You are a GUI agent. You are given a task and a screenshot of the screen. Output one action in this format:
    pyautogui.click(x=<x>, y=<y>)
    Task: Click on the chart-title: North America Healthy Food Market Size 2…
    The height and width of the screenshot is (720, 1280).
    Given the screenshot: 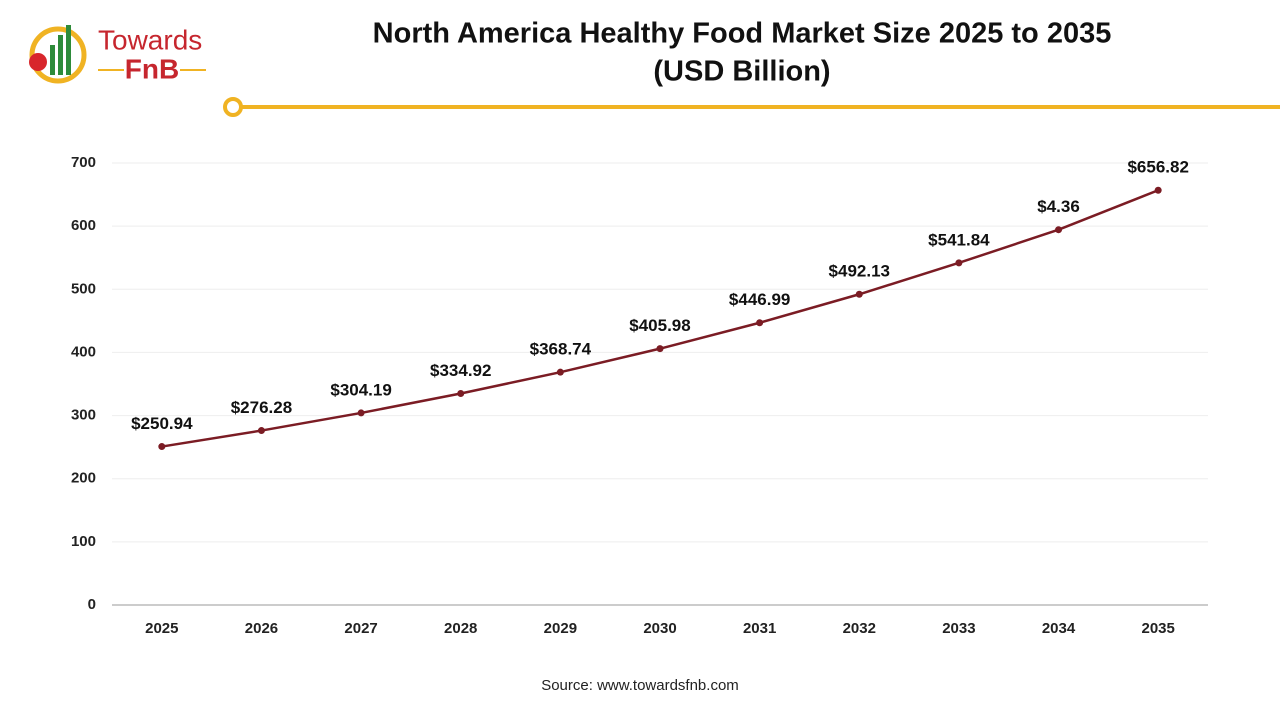 What is the action you would take?
    pyautogui.click(x=742, y=34)
    